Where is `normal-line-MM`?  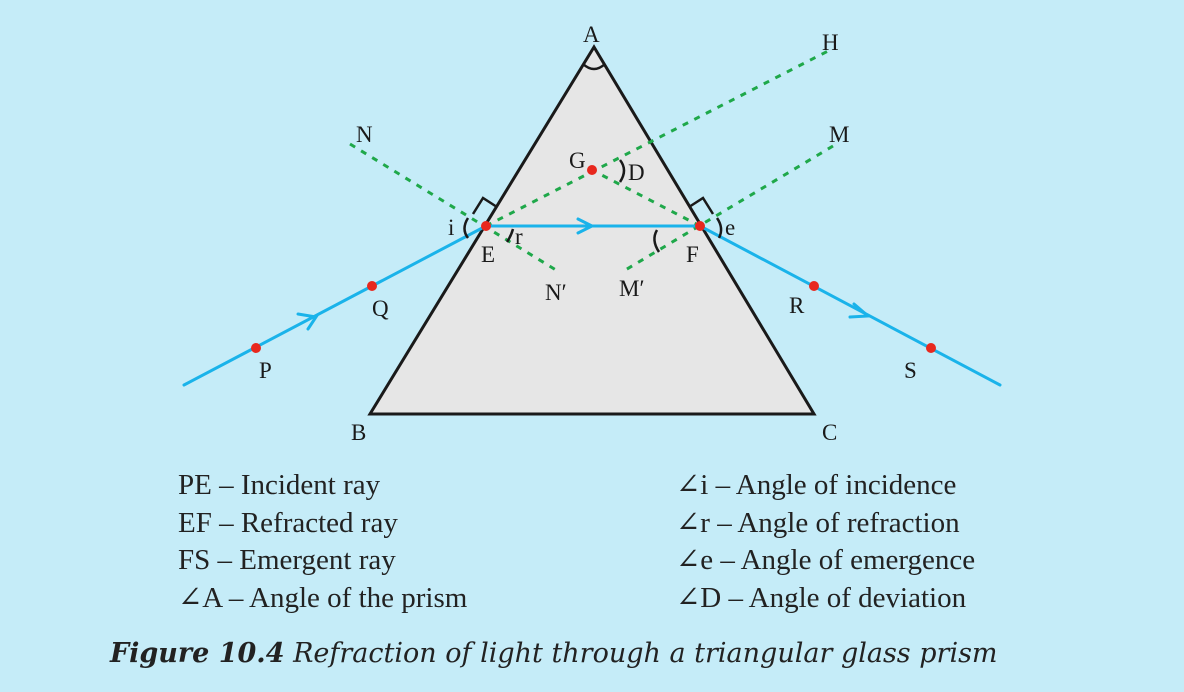
normal-line-MM is located at coordinates (727, 209).